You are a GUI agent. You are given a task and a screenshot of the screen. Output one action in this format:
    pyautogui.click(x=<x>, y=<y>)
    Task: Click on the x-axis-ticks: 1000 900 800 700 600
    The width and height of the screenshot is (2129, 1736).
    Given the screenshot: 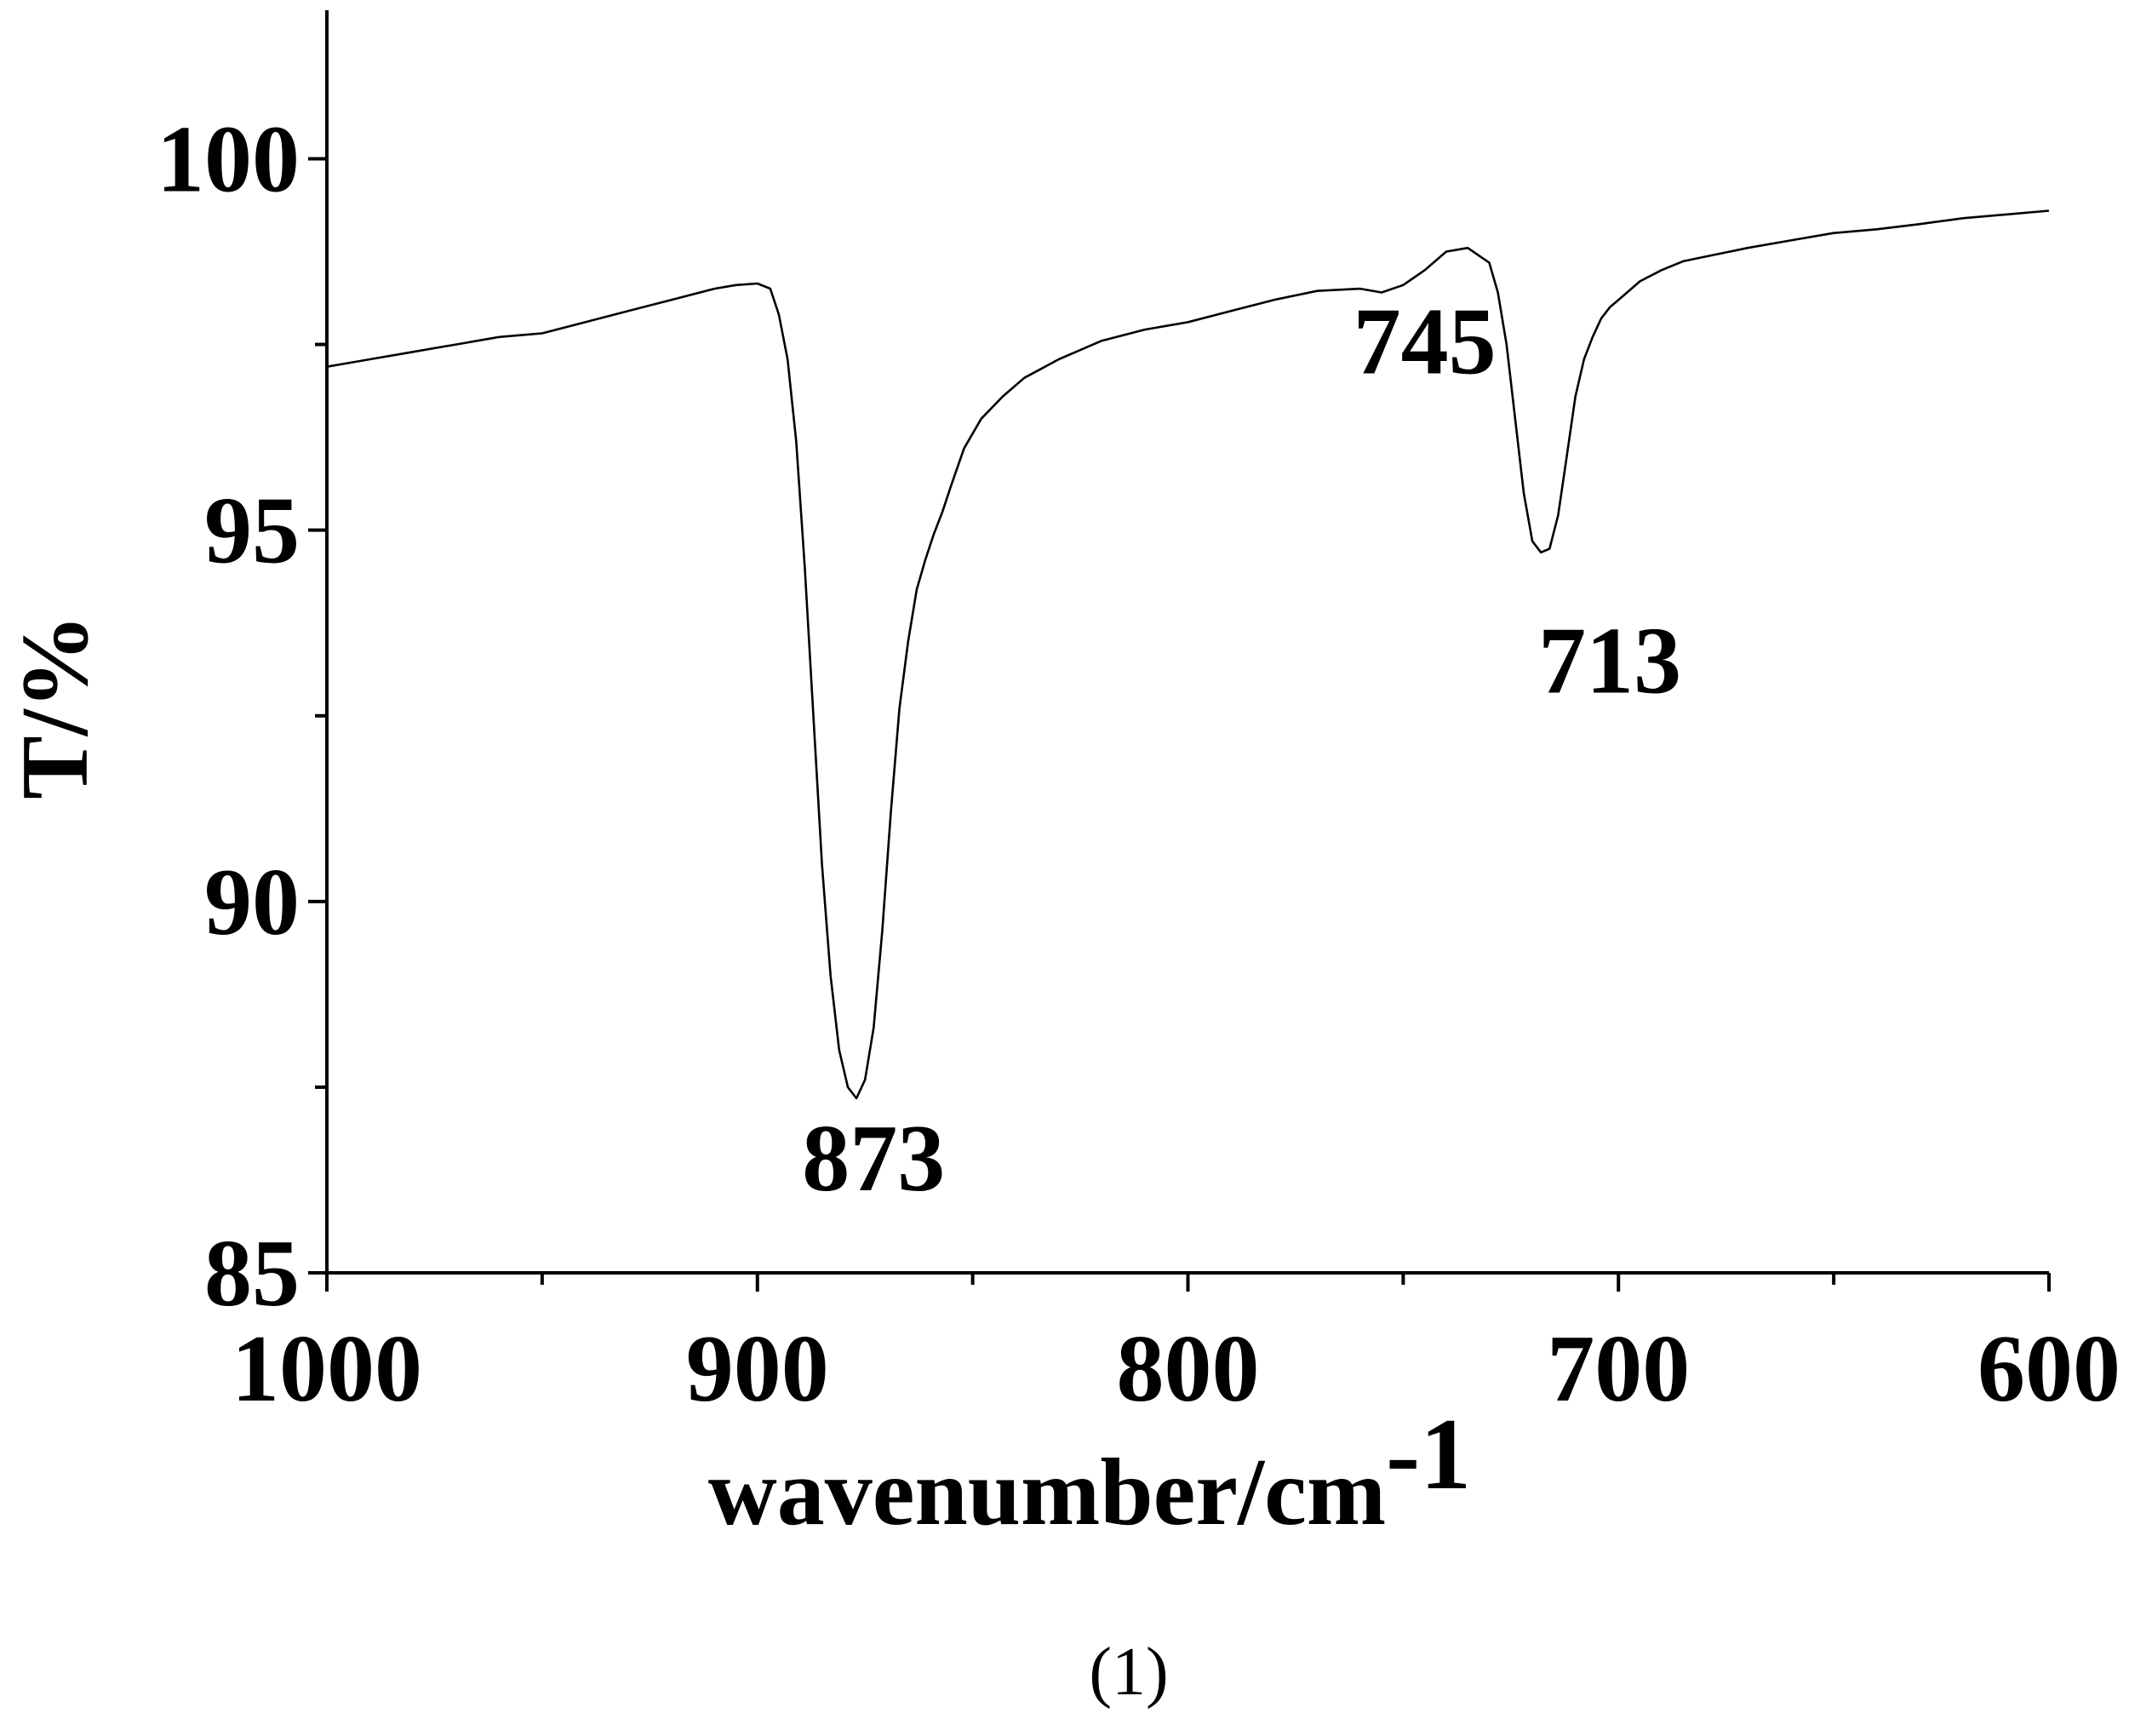 What is the action you would take?
    pyautogui.click(x=1176, y=1347)
    